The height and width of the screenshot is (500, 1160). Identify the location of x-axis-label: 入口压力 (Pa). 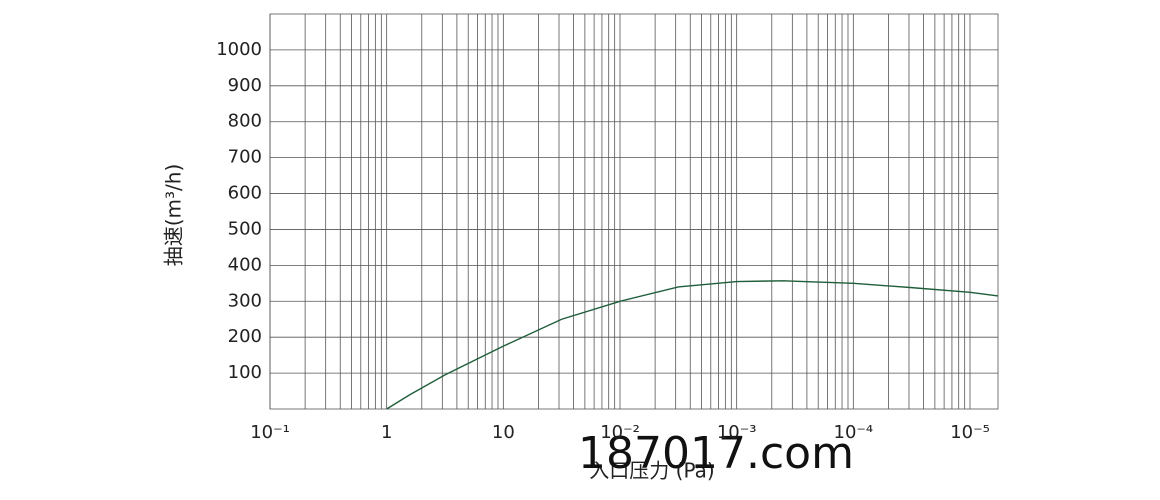
(651, 471).